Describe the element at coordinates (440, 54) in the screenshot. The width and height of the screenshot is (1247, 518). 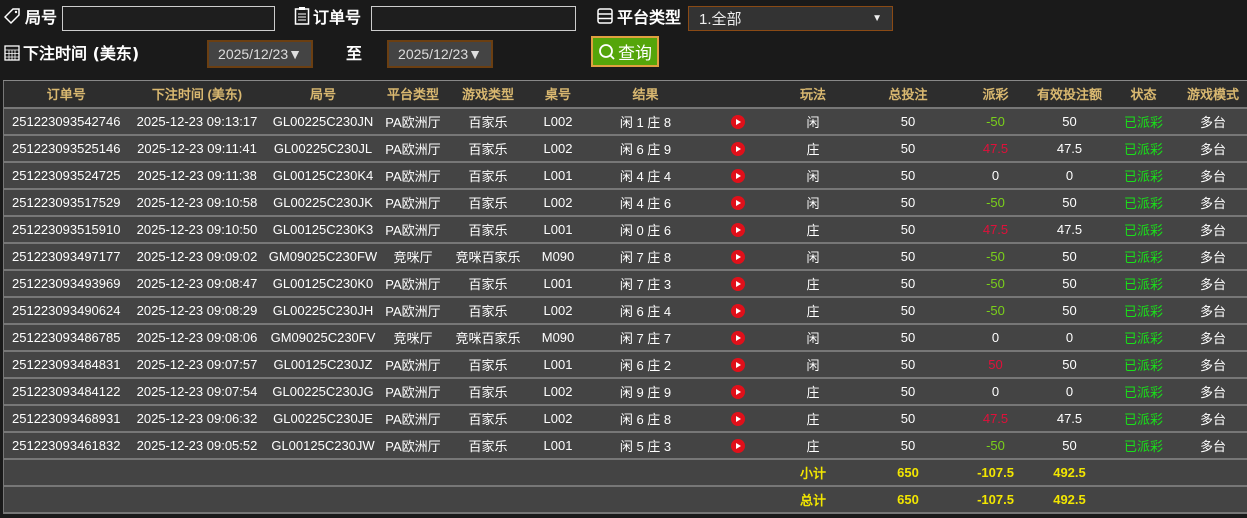
I see `date-to-picker: 2025/12/23▼` at that location.